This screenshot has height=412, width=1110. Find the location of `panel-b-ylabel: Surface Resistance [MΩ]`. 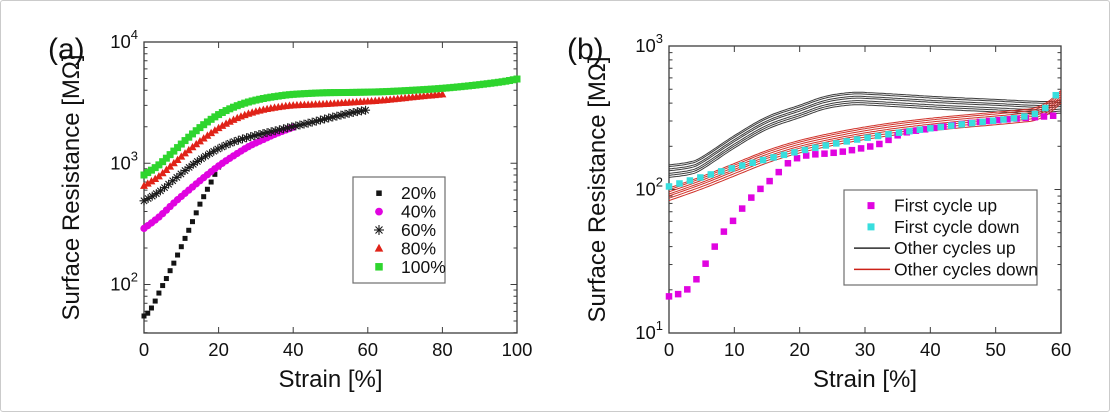

panel-b-ylabel: Surface Resistance [MΩ] is located at coordinates (597, 189).